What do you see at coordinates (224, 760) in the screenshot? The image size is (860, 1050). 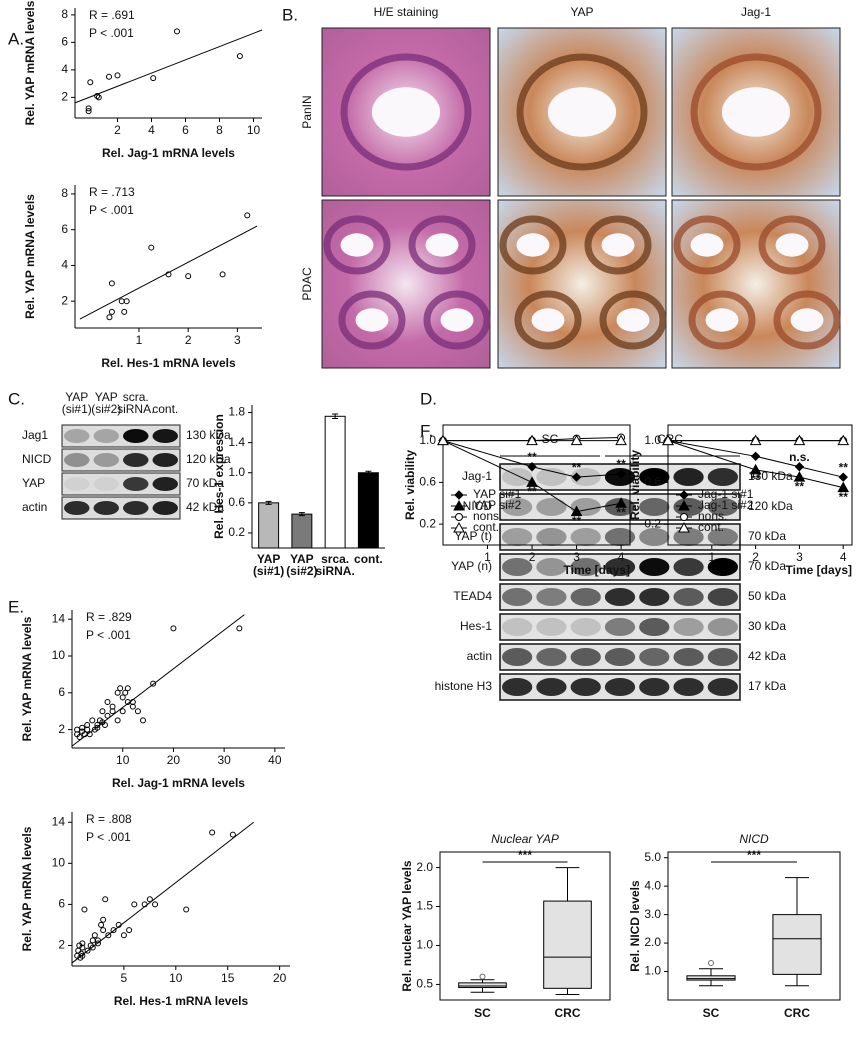 I see `x-tick-label: 30` at bounding box center [224, 760].